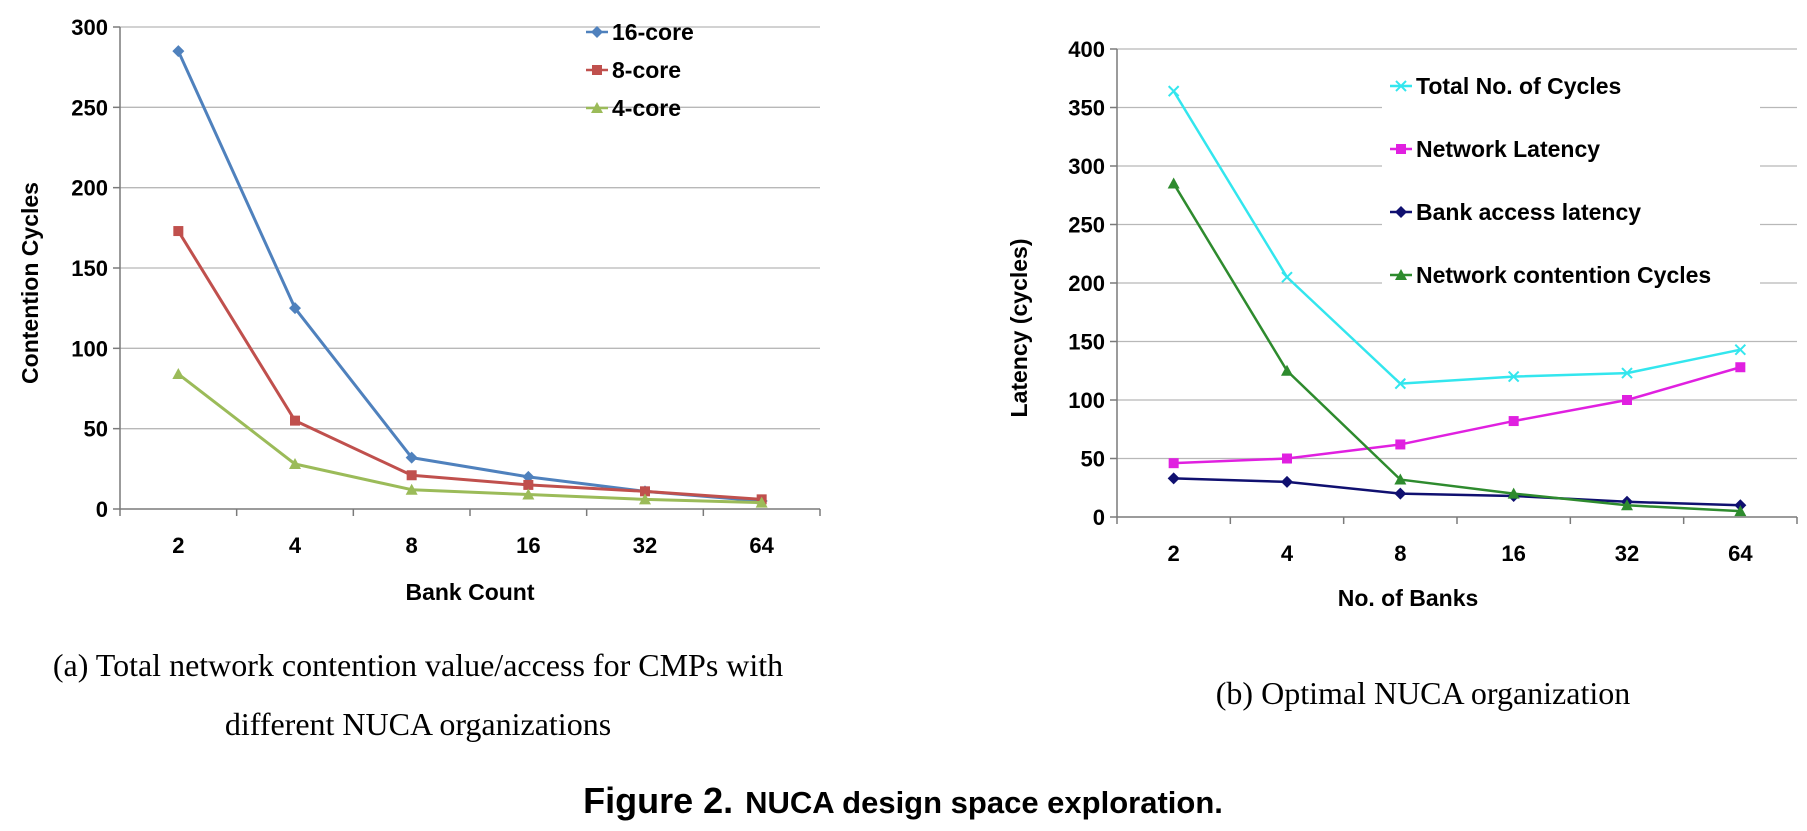 The image size is (1807, 831). What do you see at coordinates (645, 545) in the screenshot?
I see `a-x-tick-label: 32` at bounding box center [645, 545].